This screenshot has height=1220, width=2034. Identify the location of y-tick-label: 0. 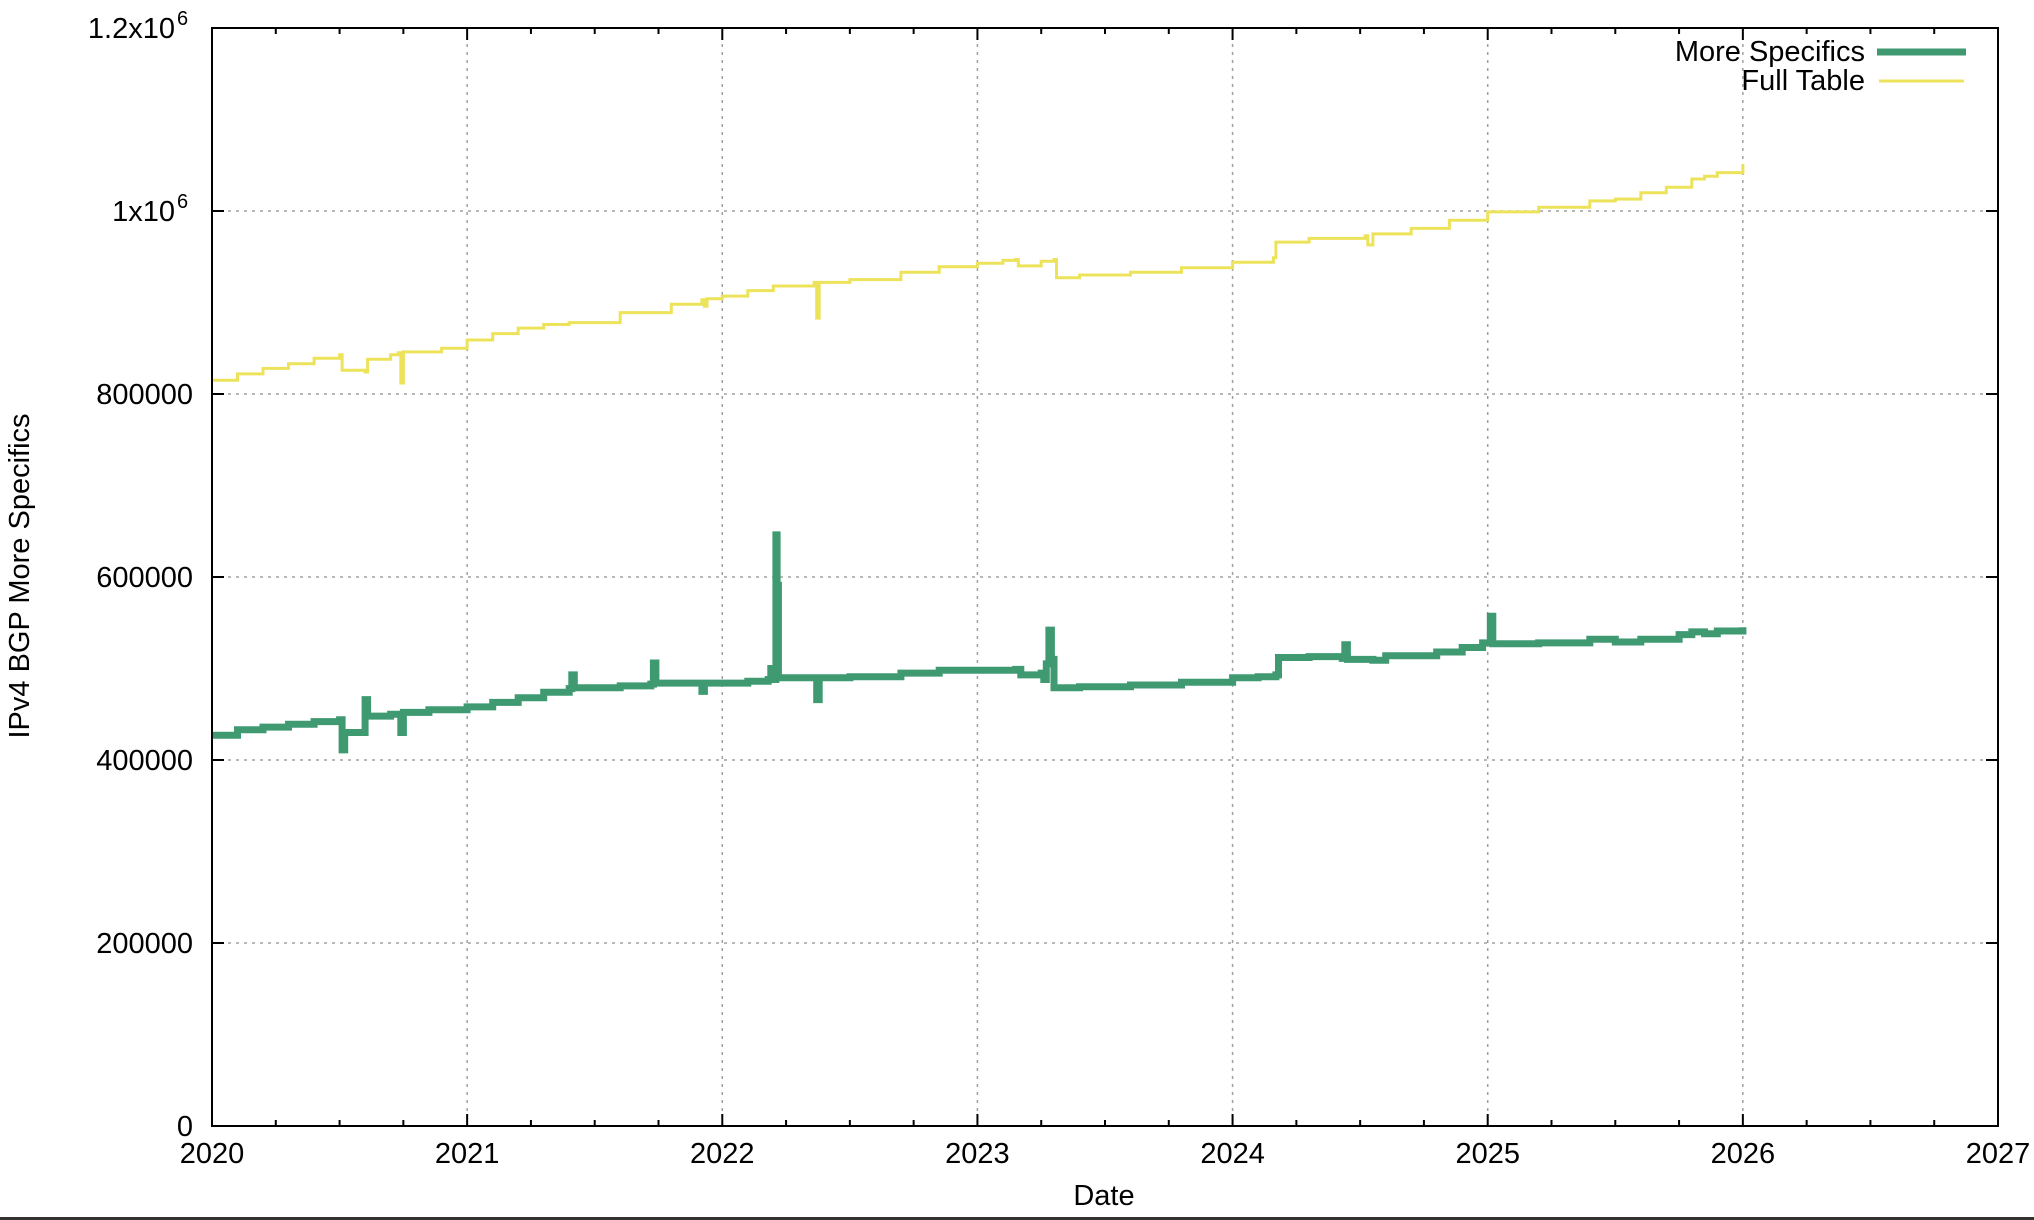
(185, 1127).